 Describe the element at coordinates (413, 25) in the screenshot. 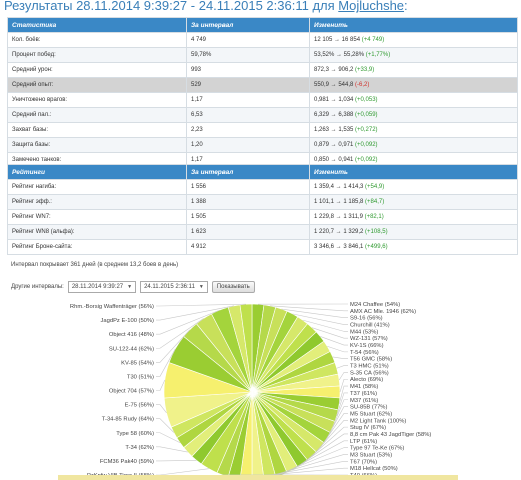

I see `stats-header-change: Изменить` at that location.